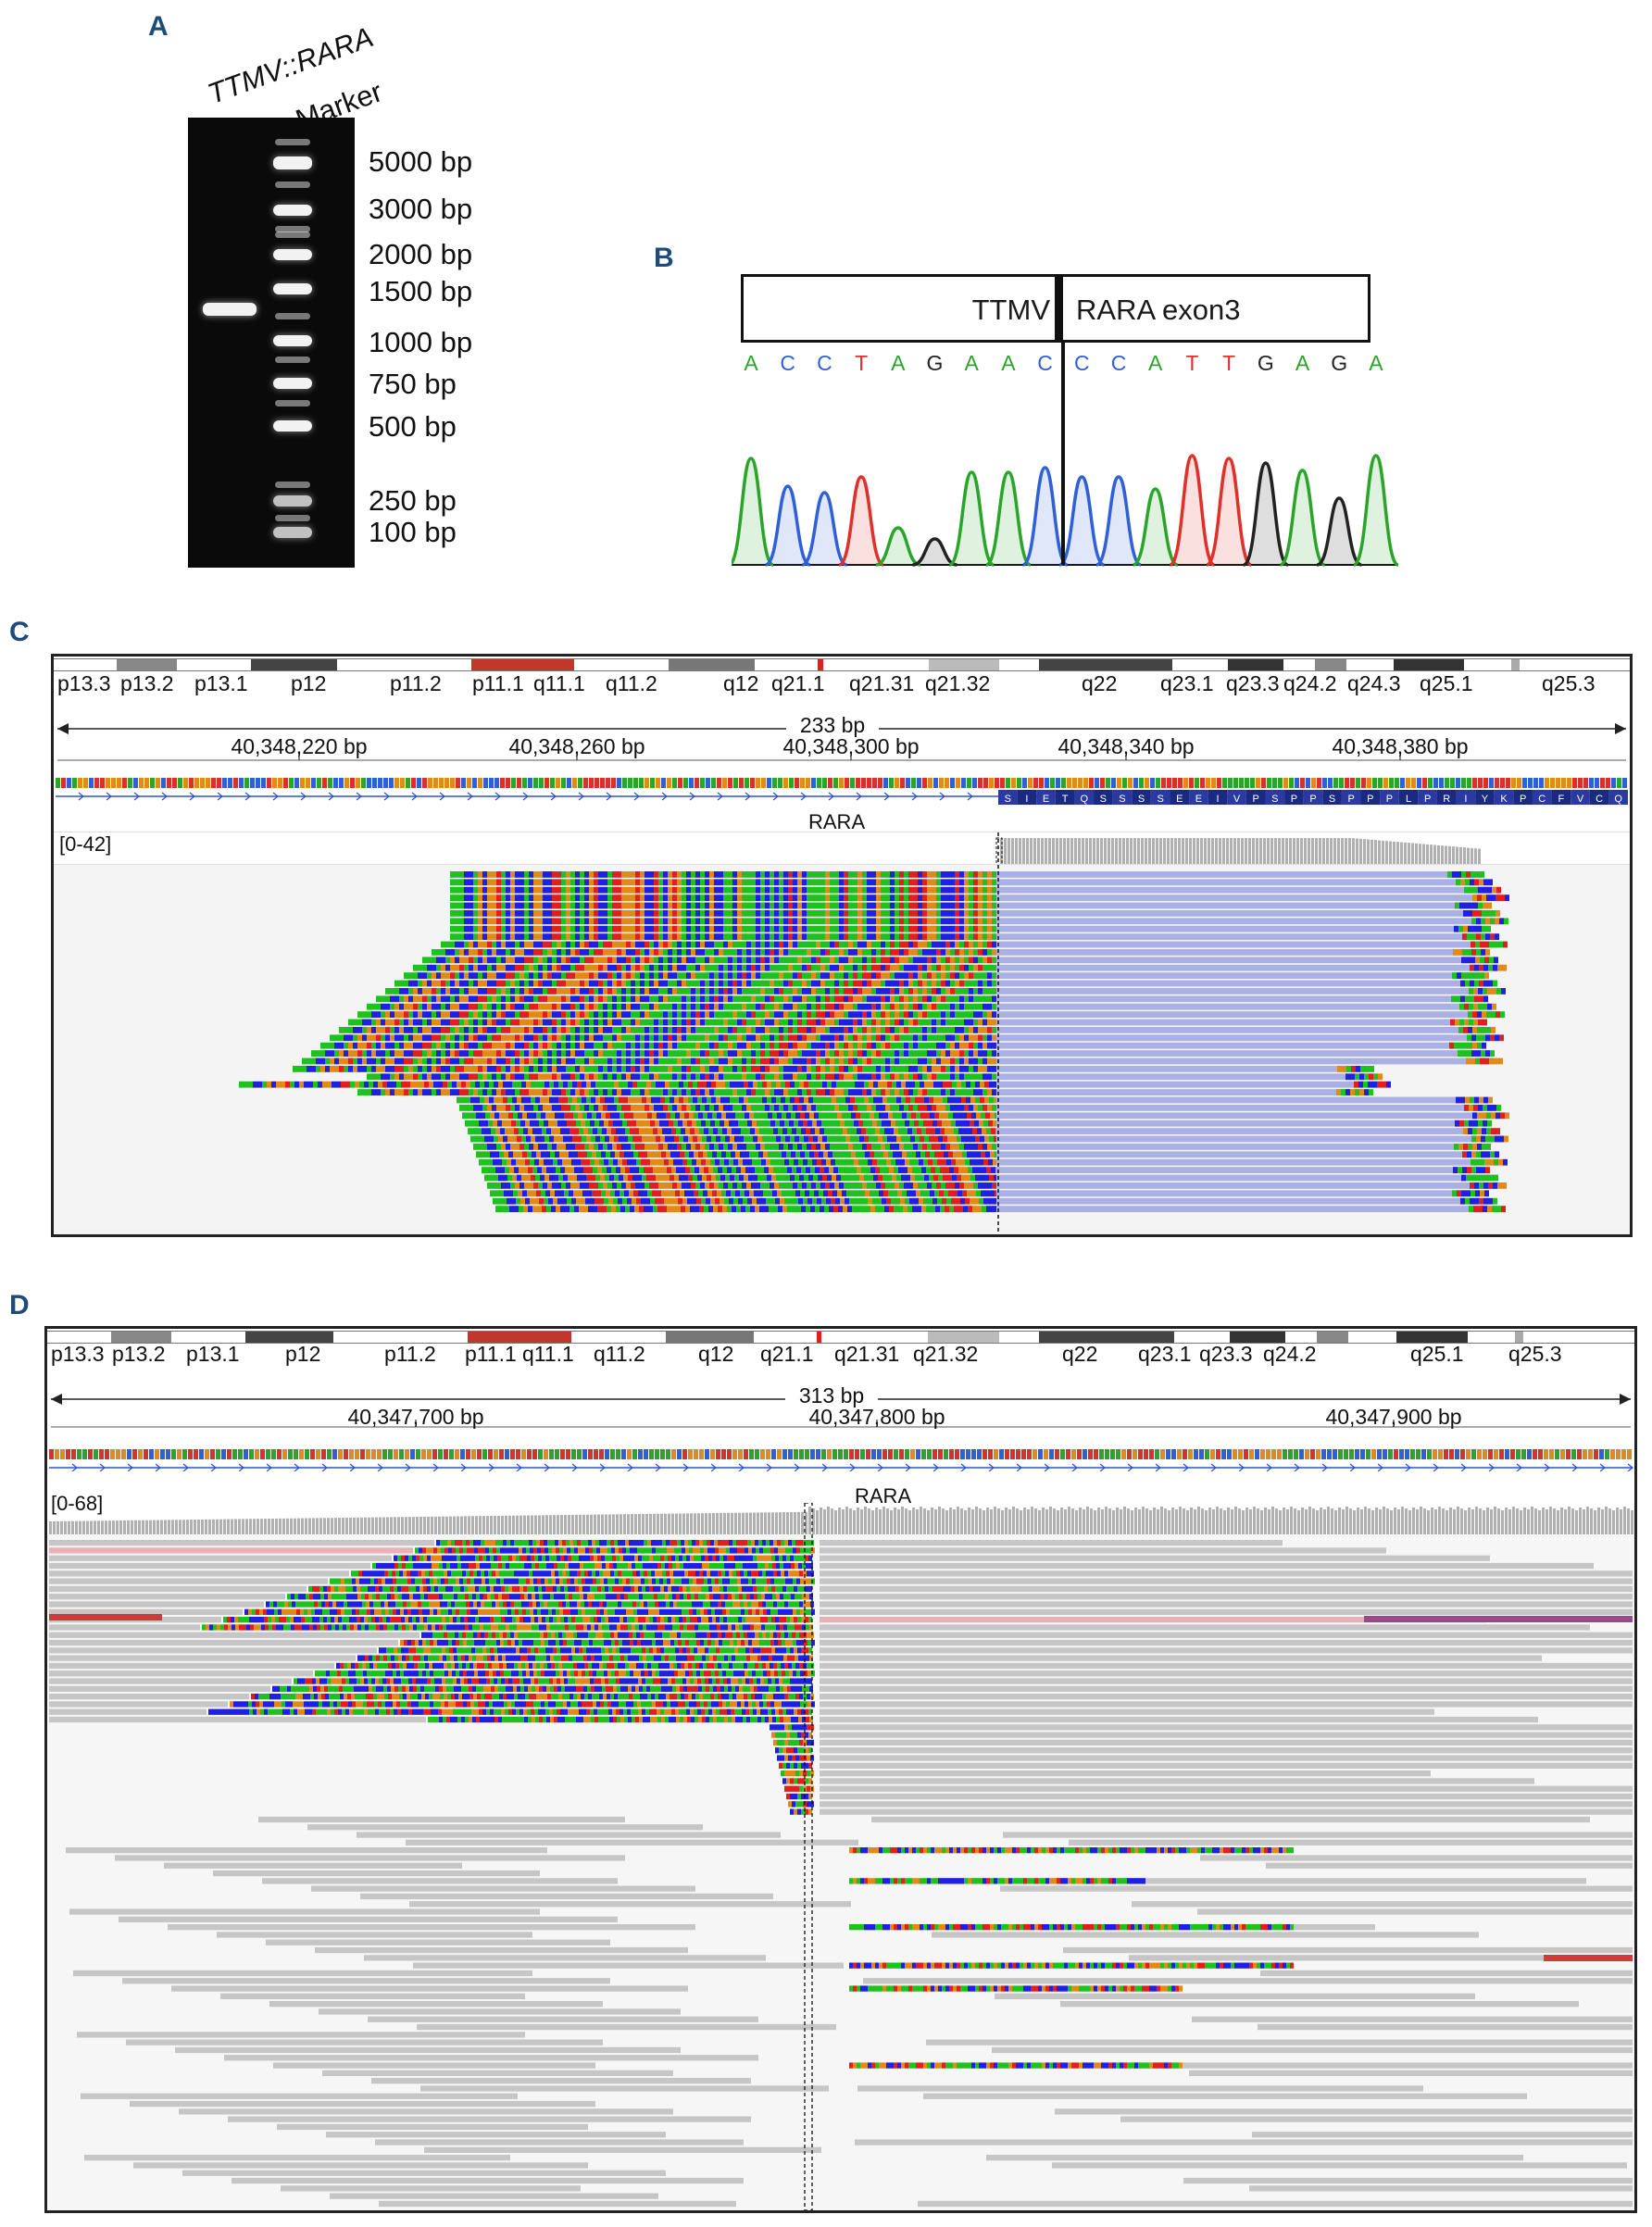  What do you see at coordinates (19, 632) in the screenshot?
I see `panel-label-c: C` at bounding box center [19, 632].